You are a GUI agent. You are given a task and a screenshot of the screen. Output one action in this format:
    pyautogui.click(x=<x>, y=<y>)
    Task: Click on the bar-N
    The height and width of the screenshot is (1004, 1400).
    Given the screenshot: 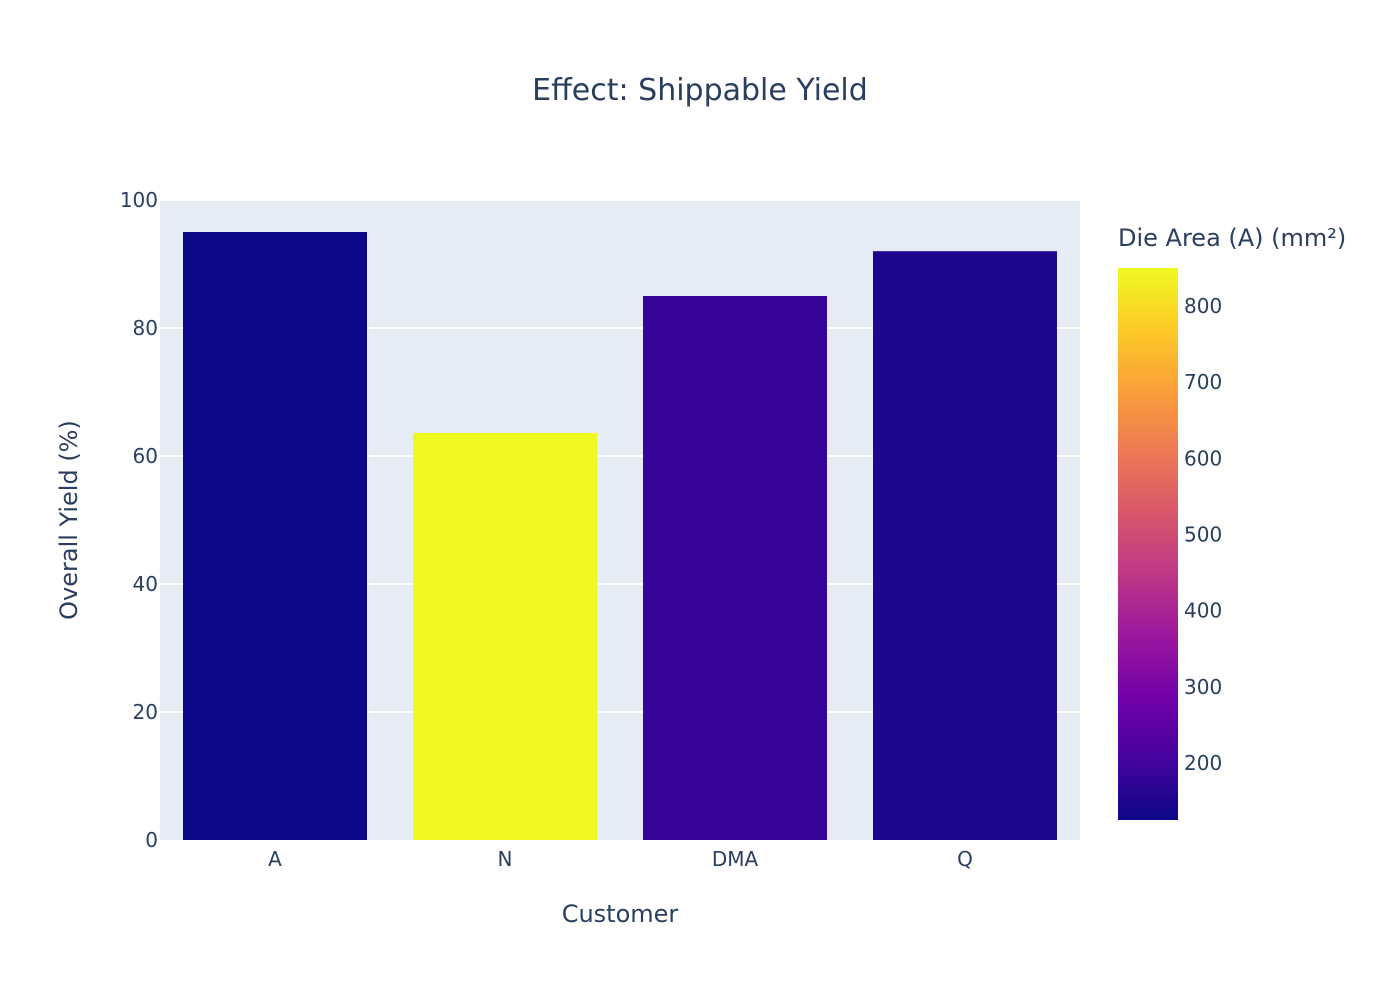 What is the action you would take?
    pyautogui.click(x=505, y=636)
    